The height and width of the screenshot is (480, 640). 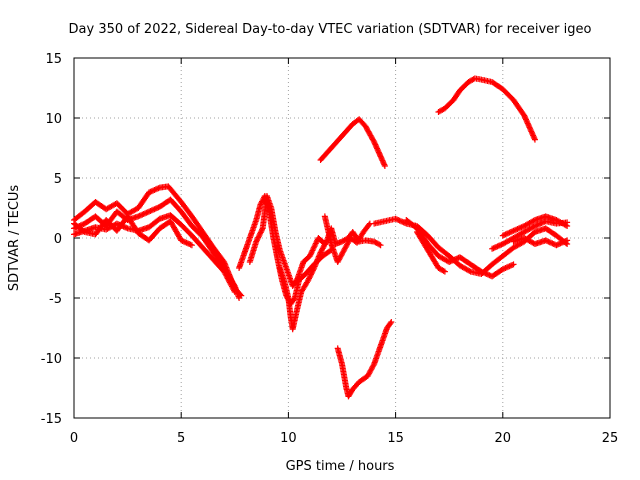 I want to click on y-tick-label: 10, so click(x=53, y=119).